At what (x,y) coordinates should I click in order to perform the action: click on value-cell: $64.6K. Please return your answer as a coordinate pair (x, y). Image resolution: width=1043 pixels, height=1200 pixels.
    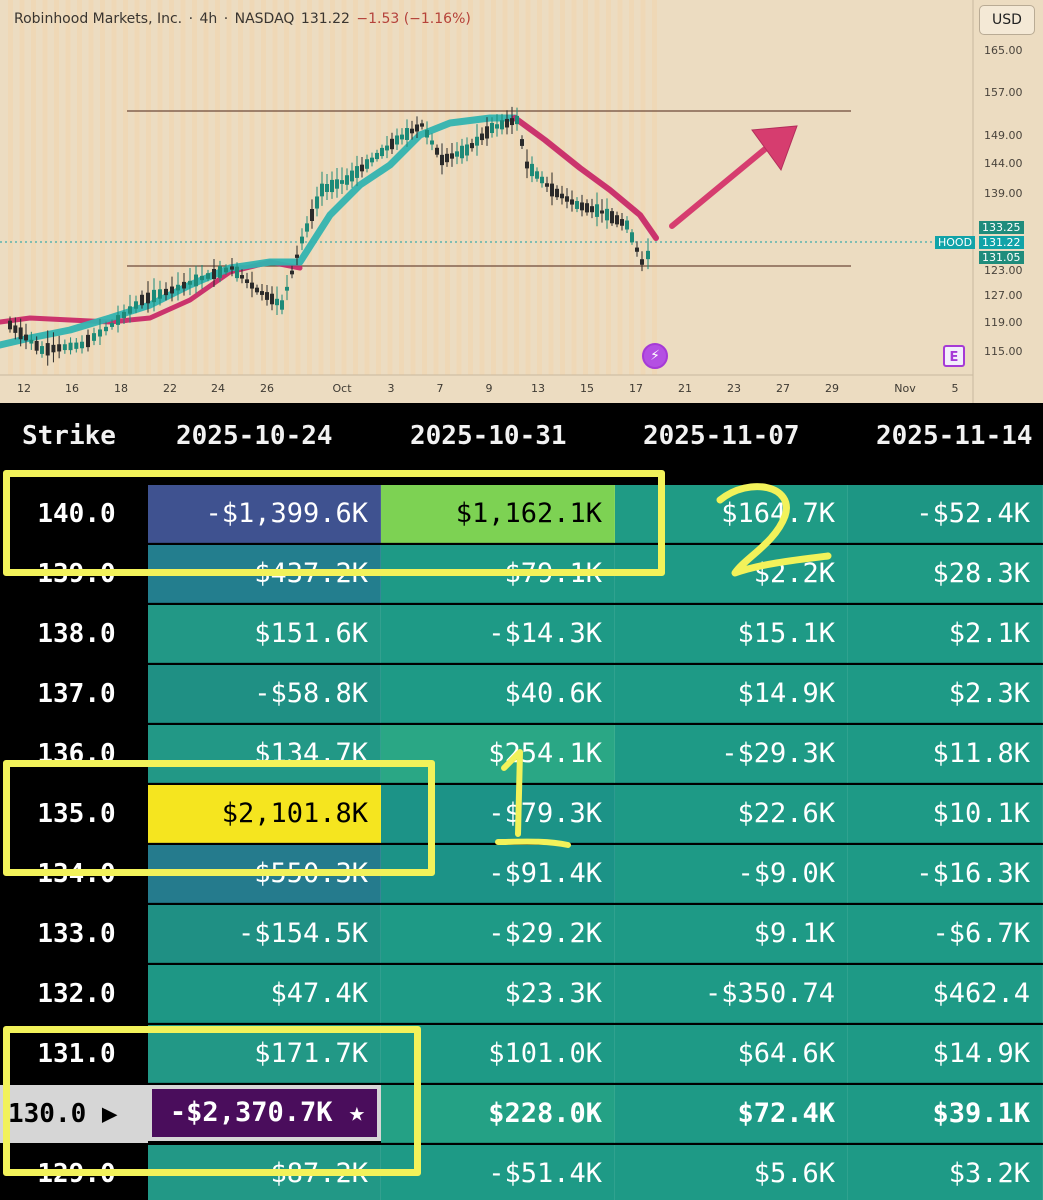
    Looking at the image, I should click on (731, 1054).